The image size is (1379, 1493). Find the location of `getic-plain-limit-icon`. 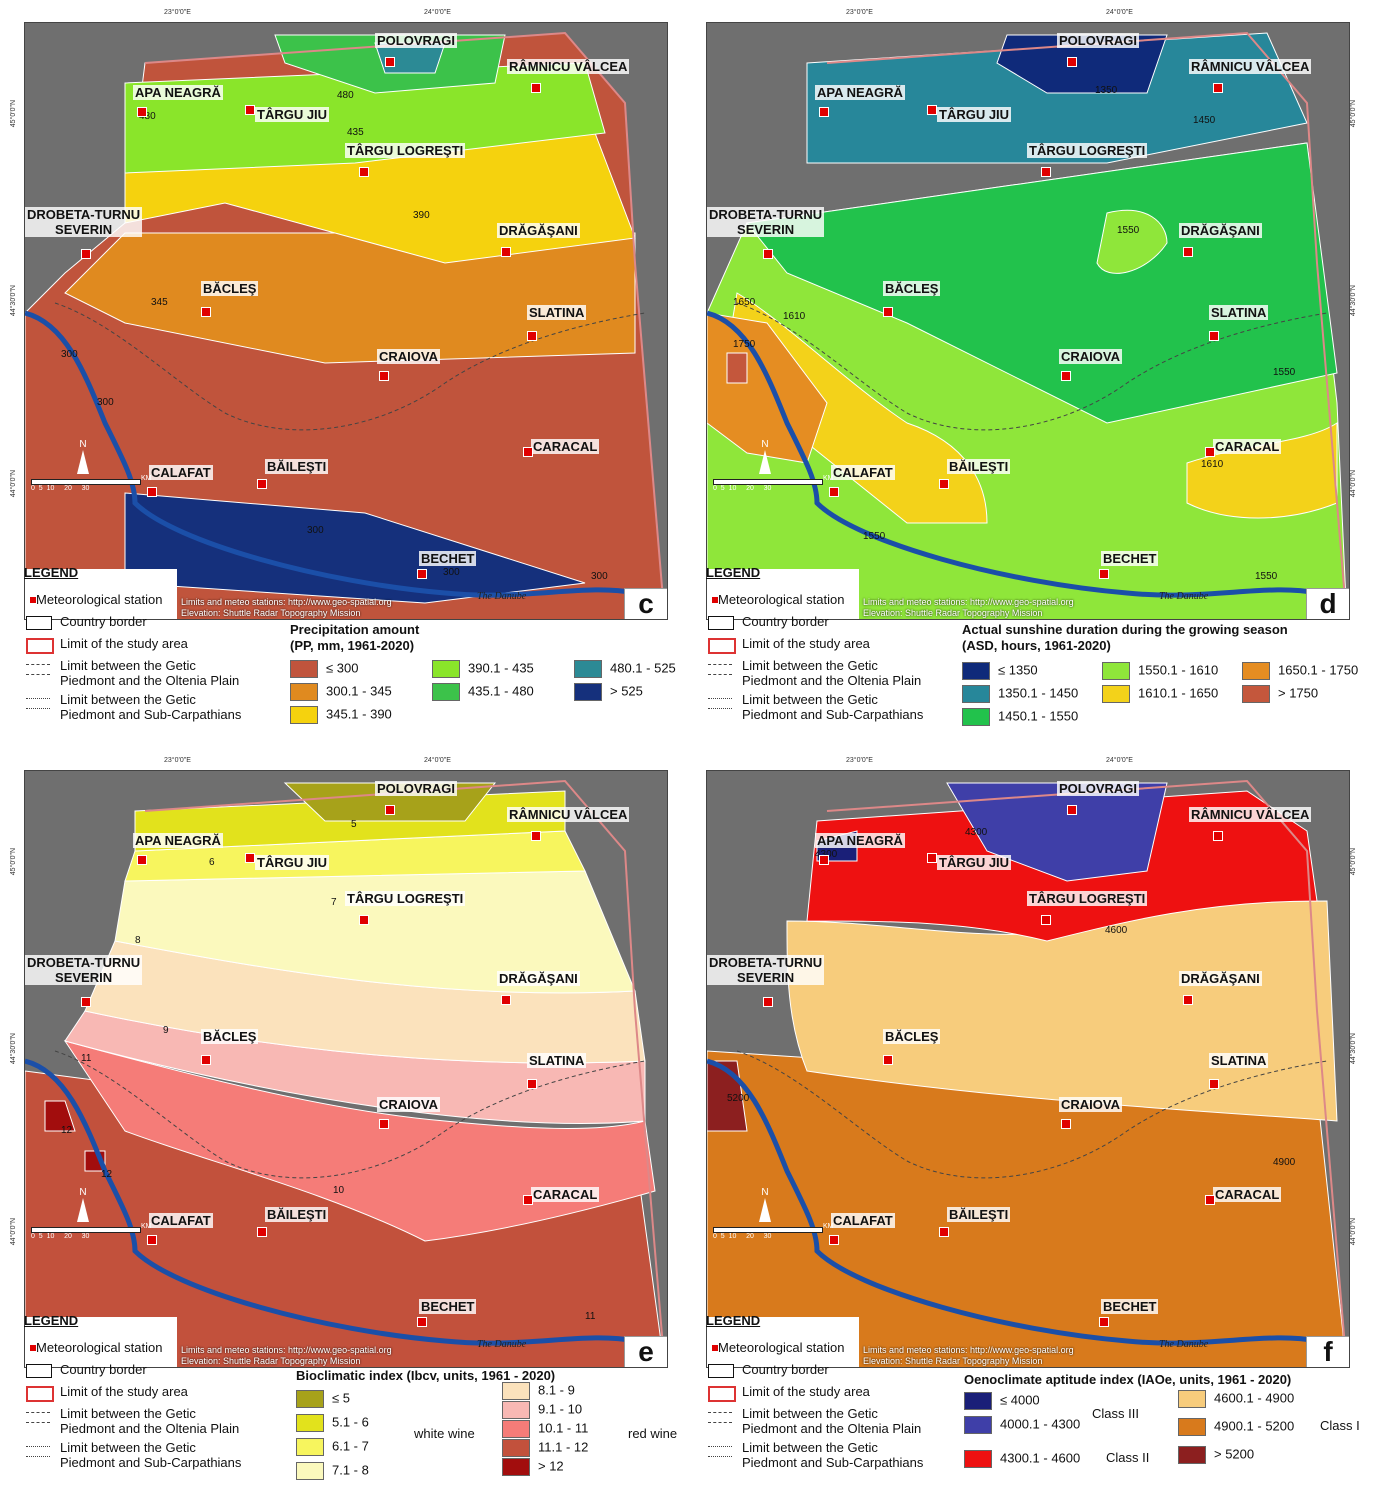

getic-plain-limit-icon is located at coordinates (38, 1417).